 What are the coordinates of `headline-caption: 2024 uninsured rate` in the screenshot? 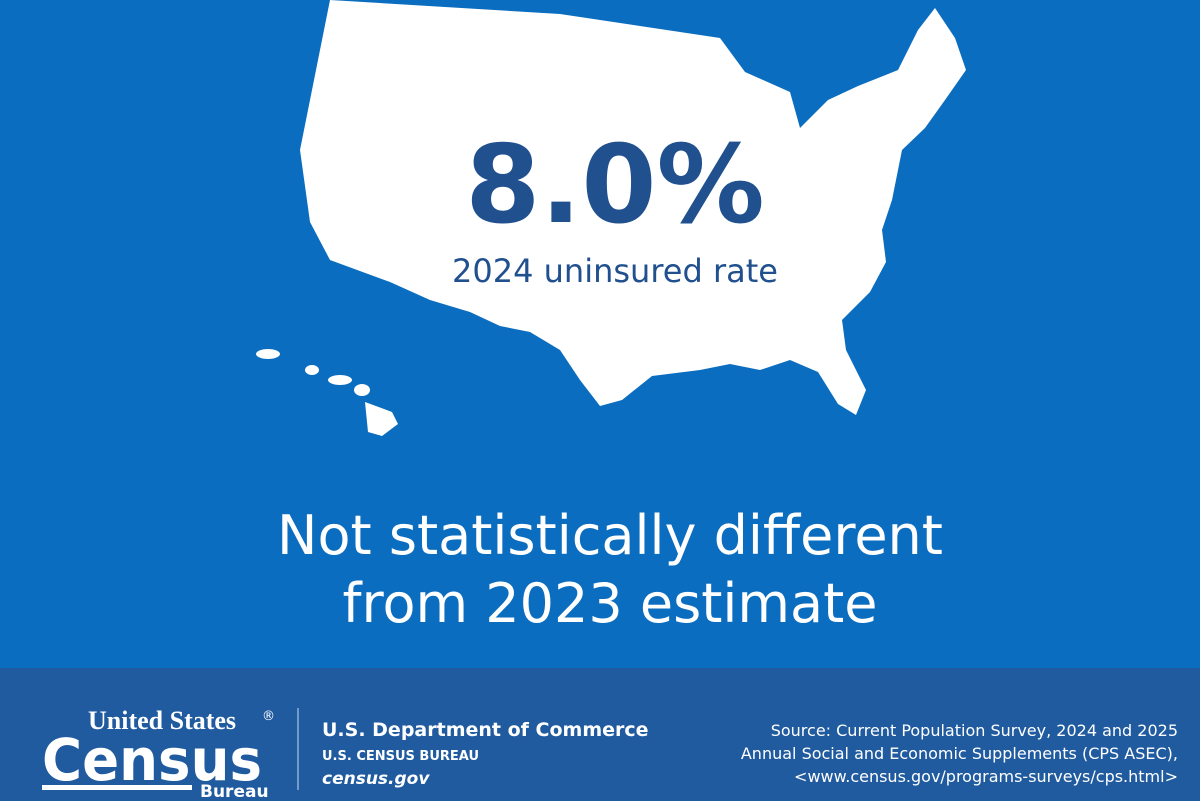 It's located at (615, 271).